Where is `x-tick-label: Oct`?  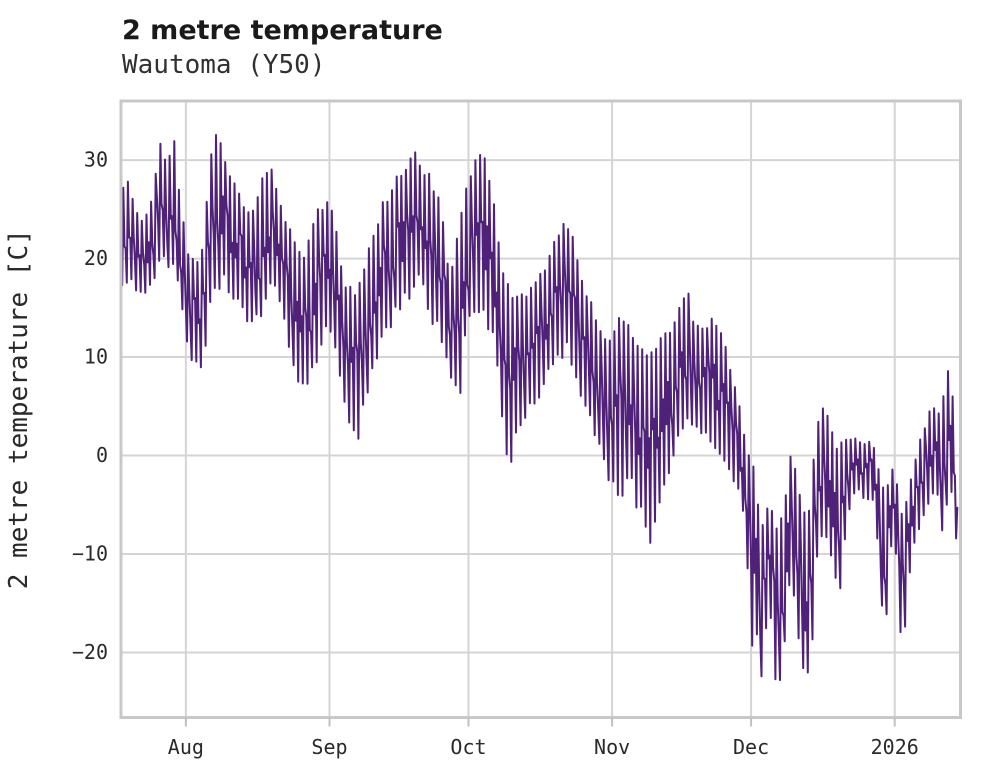 x-tick-label: Oct is located at coordinates (468, 747).